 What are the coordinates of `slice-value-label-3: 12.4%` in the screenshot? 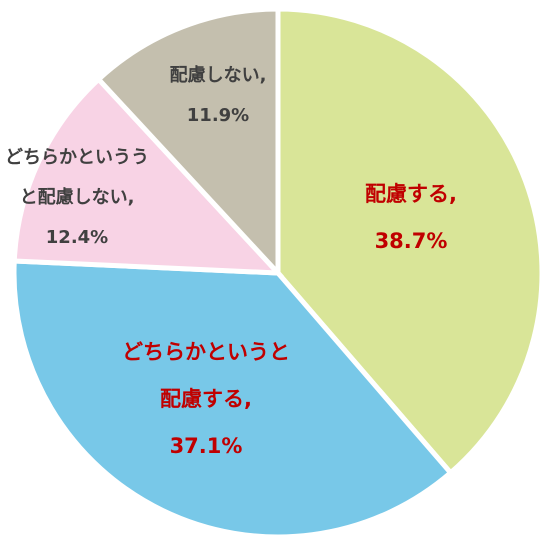 It's located at (77, 237).